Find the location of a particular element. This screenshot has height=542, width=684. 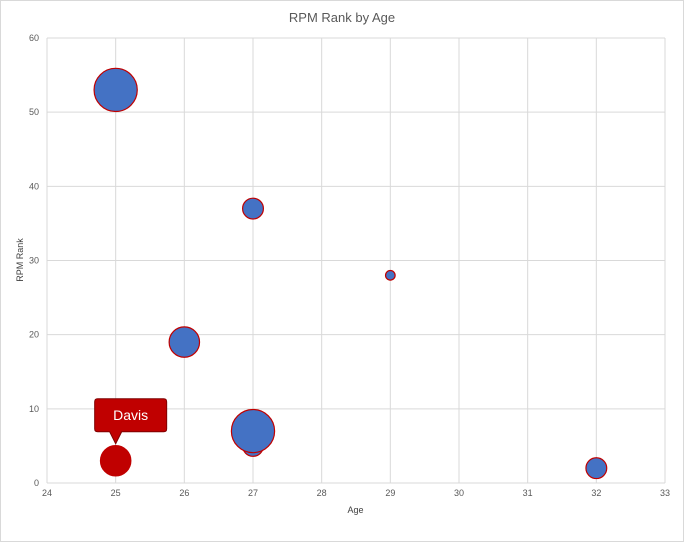

x-tick-label: 29 is located at coordinates (390, 493).